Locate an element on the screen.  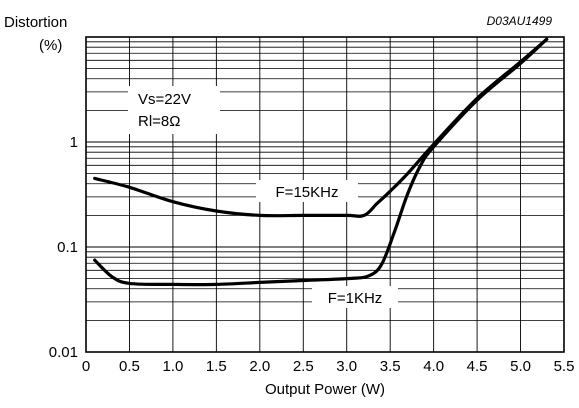
label-bg-15khz is located at coordinates (307, 191).